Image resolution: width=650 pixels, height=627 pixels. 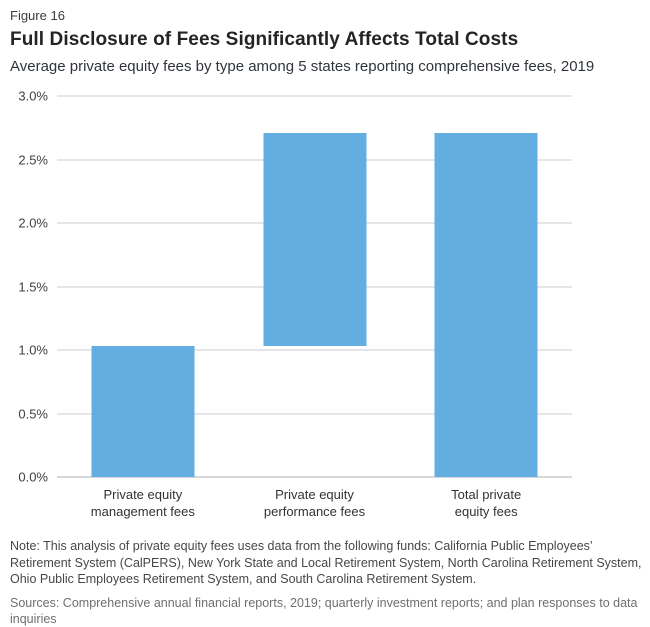 What do you see at coordinates (33, 159) in the screenshot?
I see `y-axis-tick-label: 2.5%` at bounding box center [33, 159].